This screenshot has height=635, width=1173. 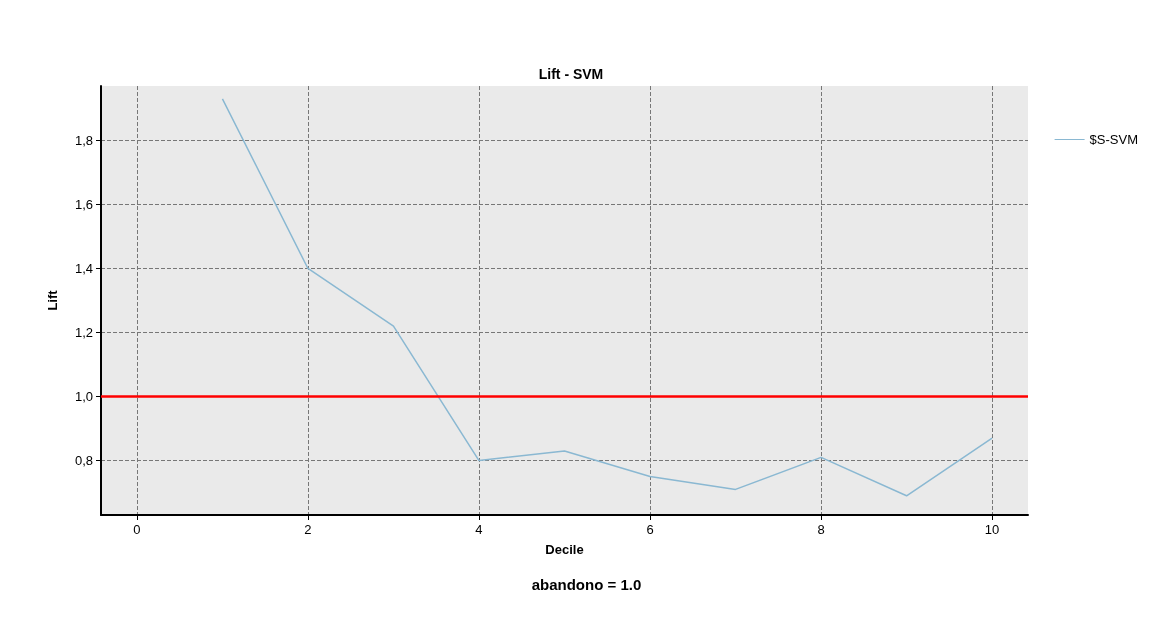 I want to click on y-tick-label: 1,0, so click(x=83, y=397).